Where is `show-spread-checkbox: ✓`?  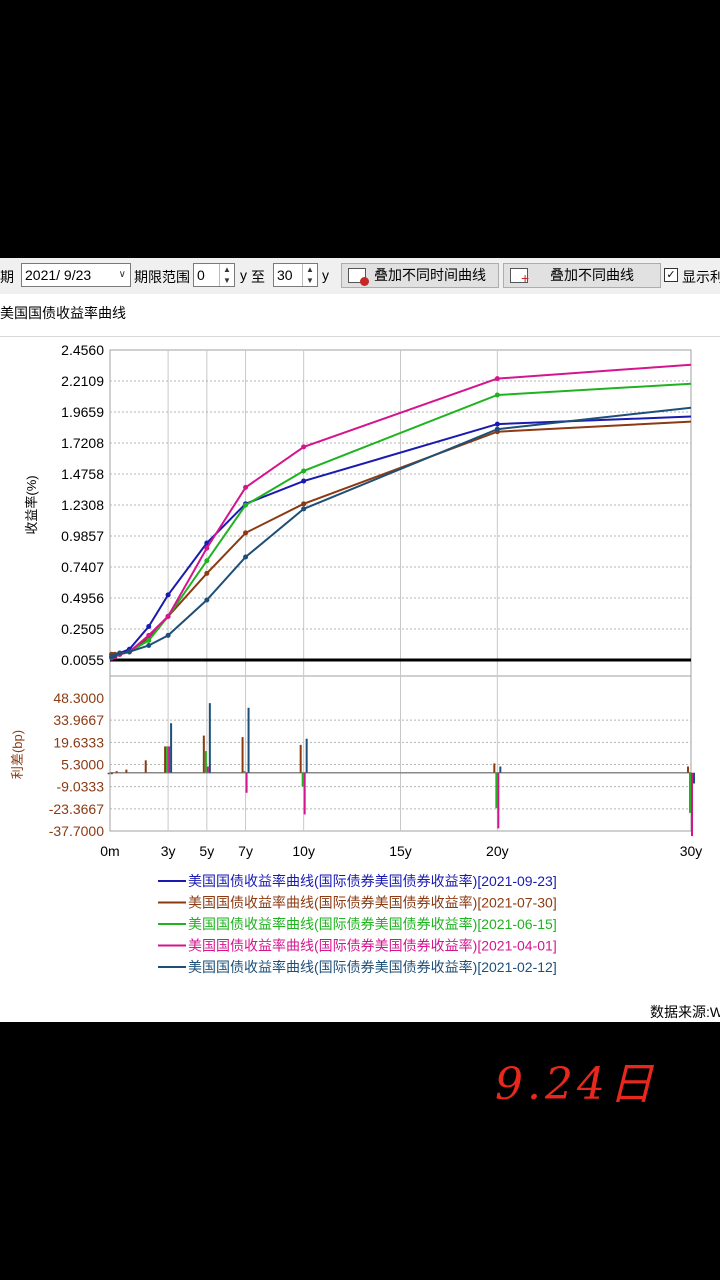 show-spread-checkbox: ✓ is located at coordinates (671, 275).